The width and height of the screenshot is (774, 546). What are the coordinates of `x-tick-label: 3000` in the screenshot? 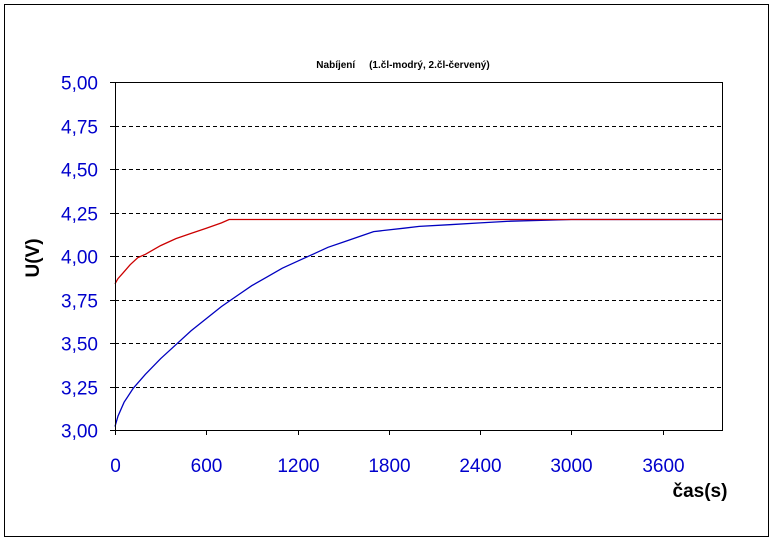 It's located at (571, 466).